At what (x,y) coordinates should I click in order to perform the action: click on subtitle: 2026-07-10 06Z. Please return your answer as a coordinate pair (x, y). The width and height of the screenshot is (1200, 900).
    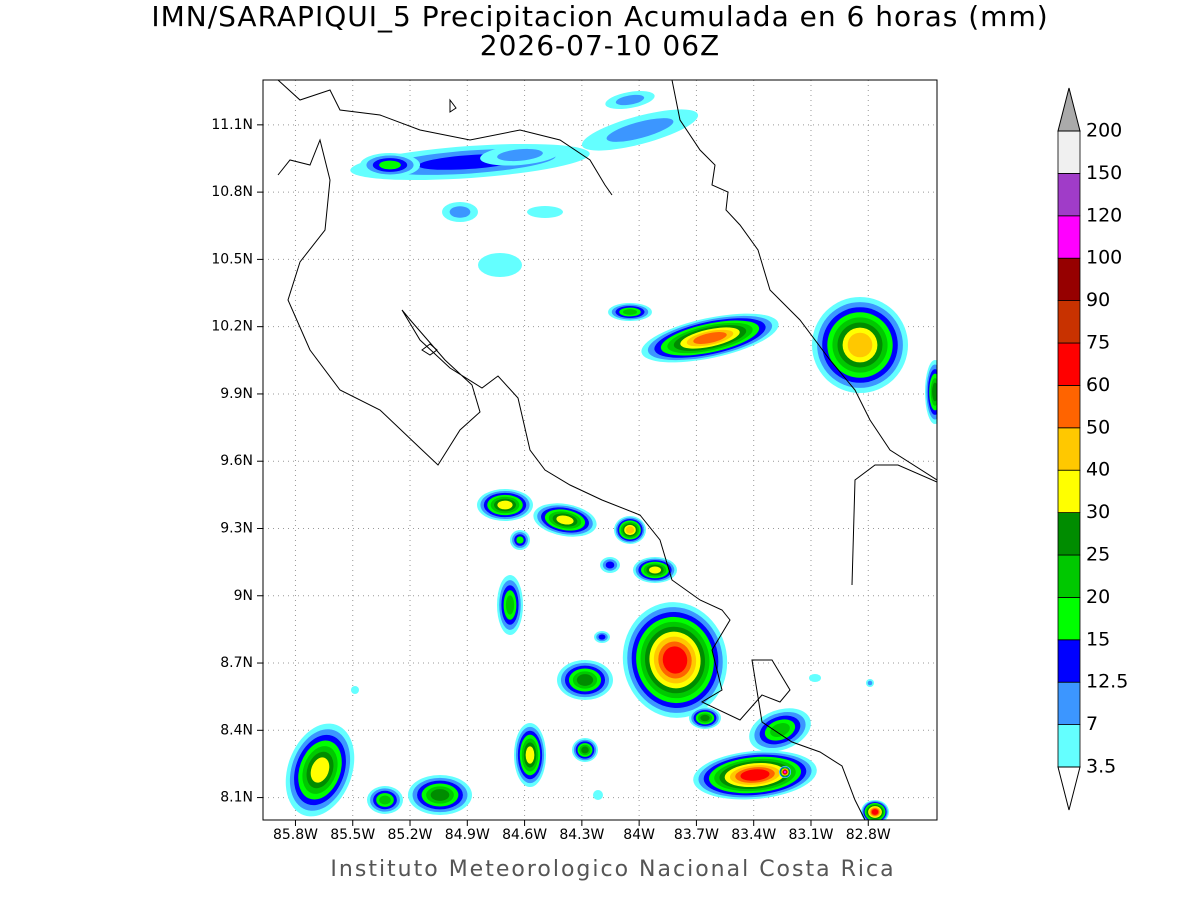
    Looking at the image, I should click on (600, 45).